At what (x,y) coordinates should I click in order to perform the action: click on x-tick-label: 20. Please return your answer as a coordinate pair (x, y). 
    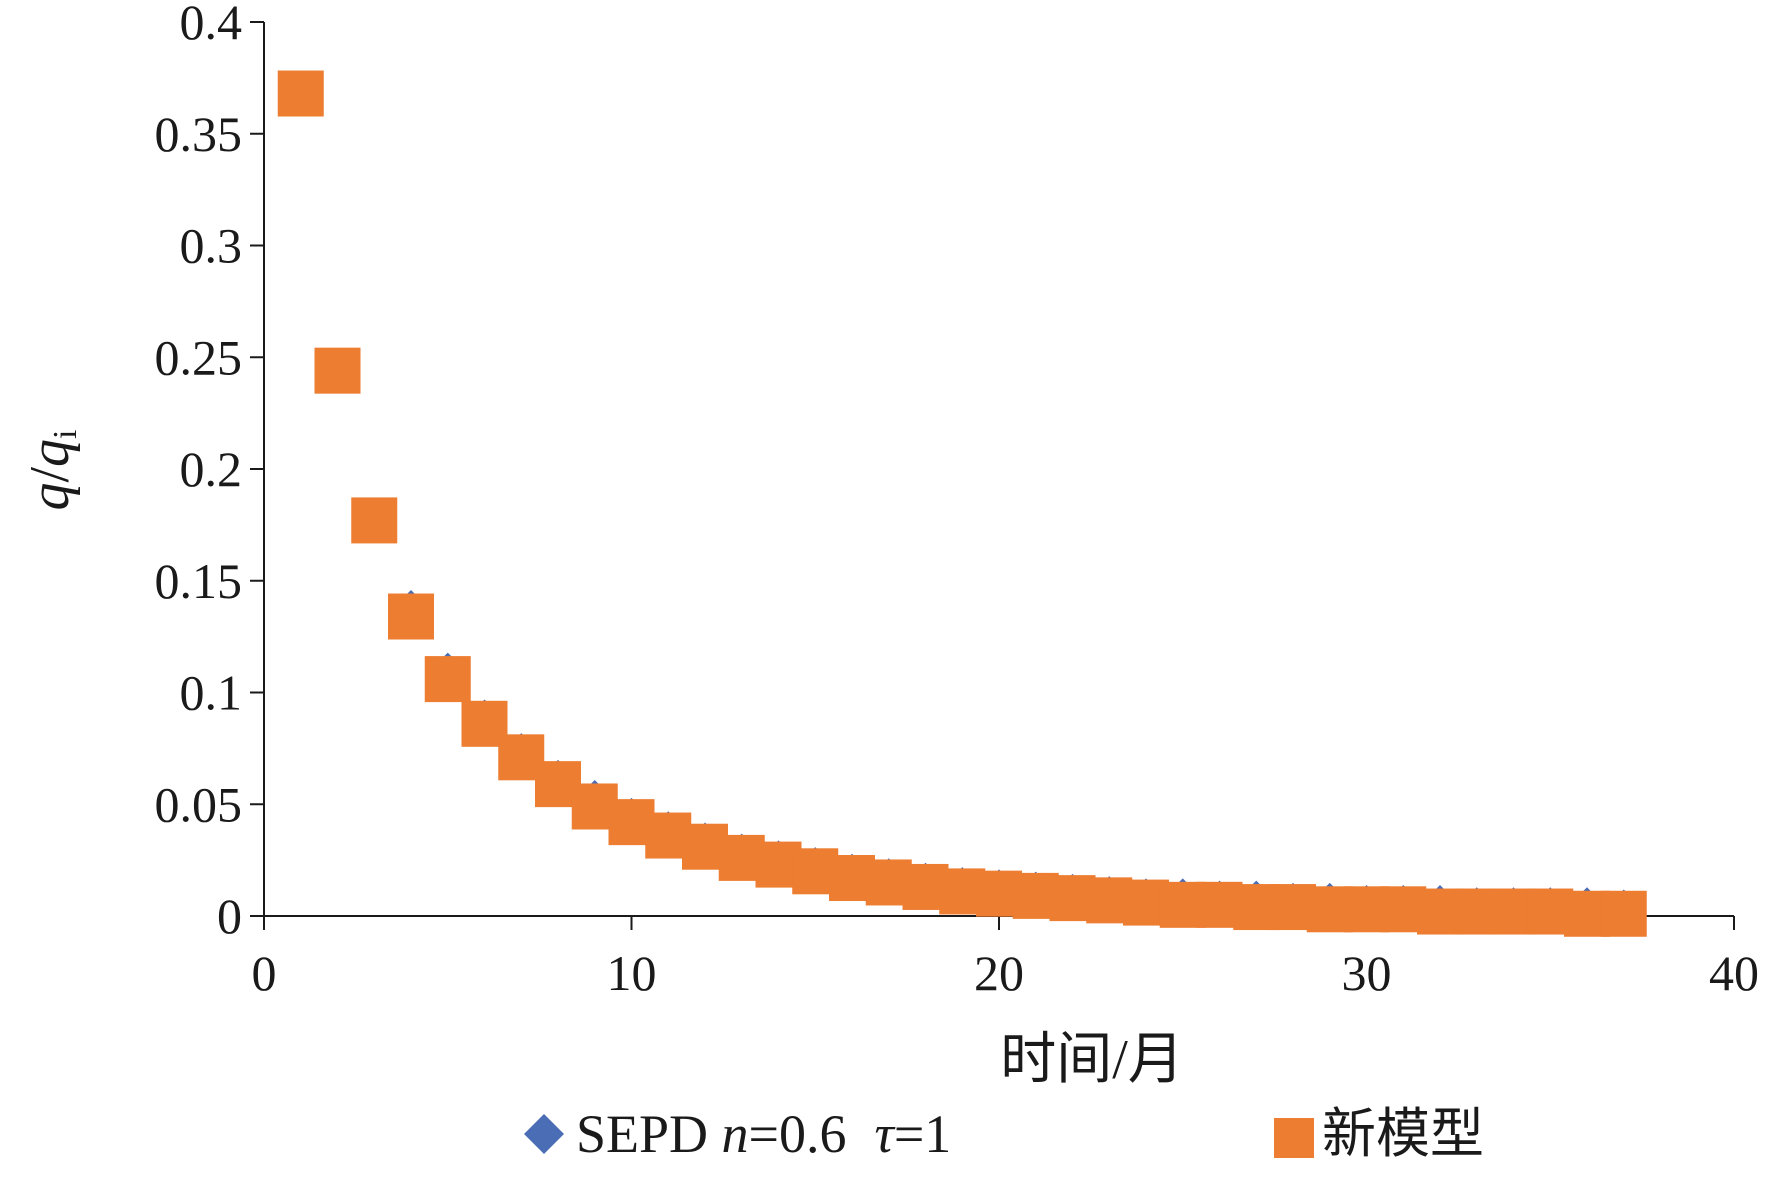
    Looking at the image, I should click on (999, 973).